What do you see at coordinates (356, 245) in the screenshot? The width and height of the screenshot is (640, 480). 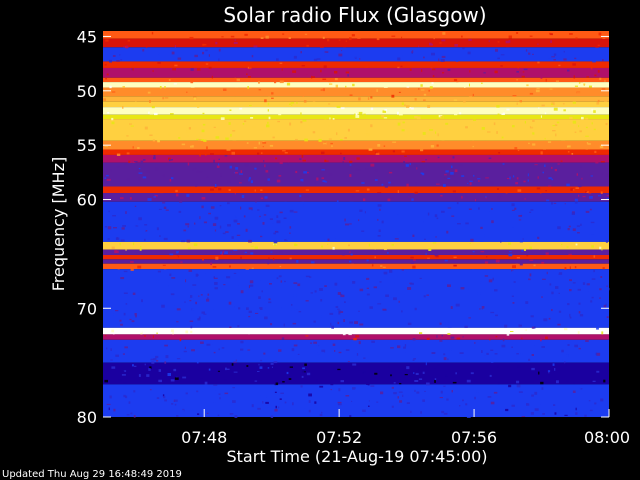 I see `spectrogram-band` at bounding box center [356, 245].